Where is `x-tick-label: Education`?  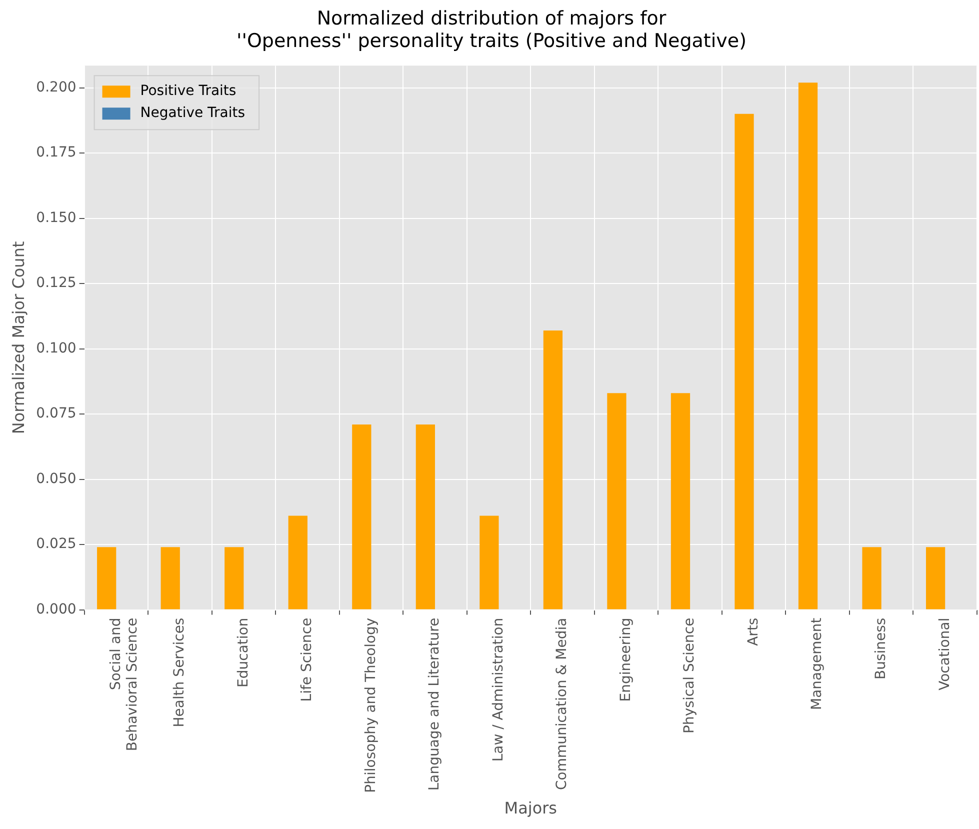 x-tick-label: Education is located at coordinates (243, 653).